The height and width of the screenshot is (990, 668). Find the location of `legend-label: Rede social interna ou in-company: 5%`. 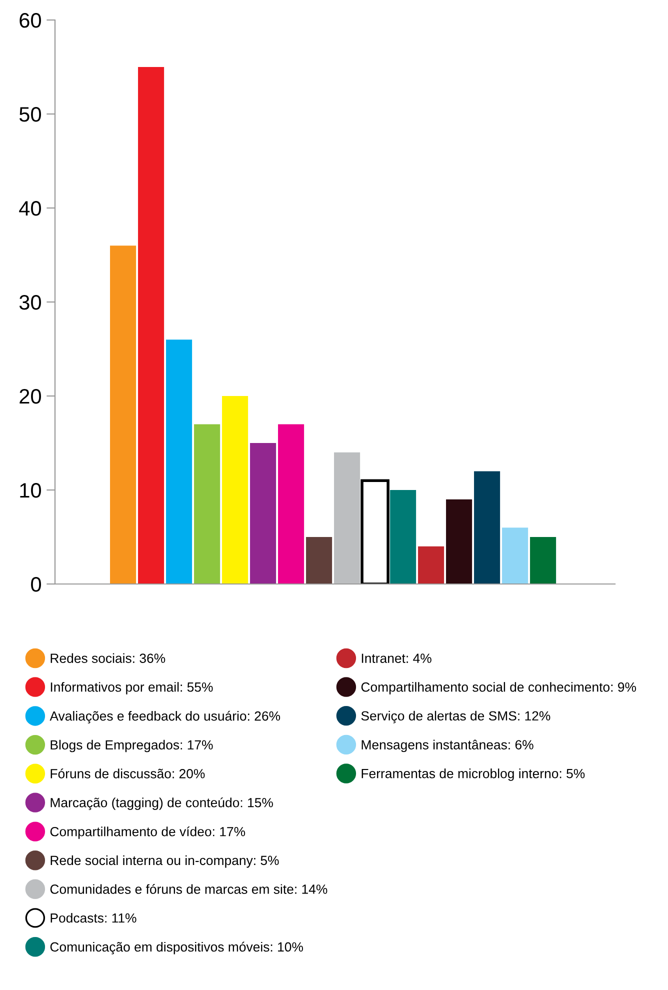

legend-label: Rede social interna ou in-company: 5% is located at coordinates (164, 861).